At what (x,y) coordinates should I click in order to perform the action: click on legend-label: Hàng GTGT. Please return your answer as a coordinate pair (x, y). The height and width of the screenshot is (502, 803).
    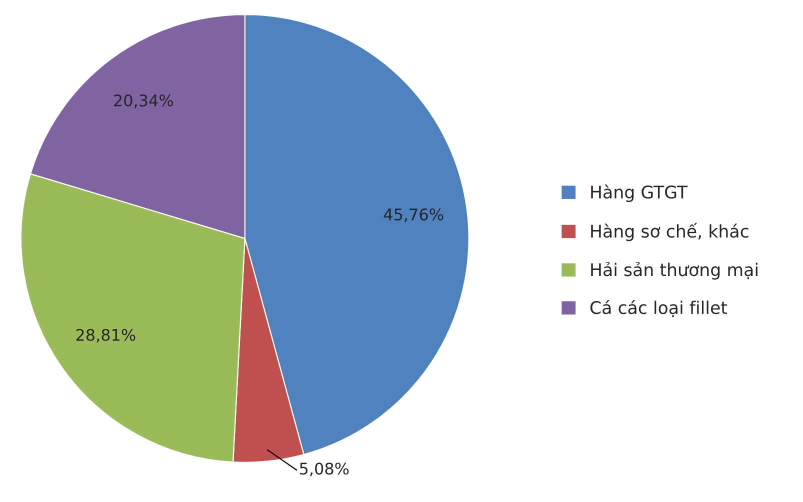
    Looking at the image, I should click on (639, 193).